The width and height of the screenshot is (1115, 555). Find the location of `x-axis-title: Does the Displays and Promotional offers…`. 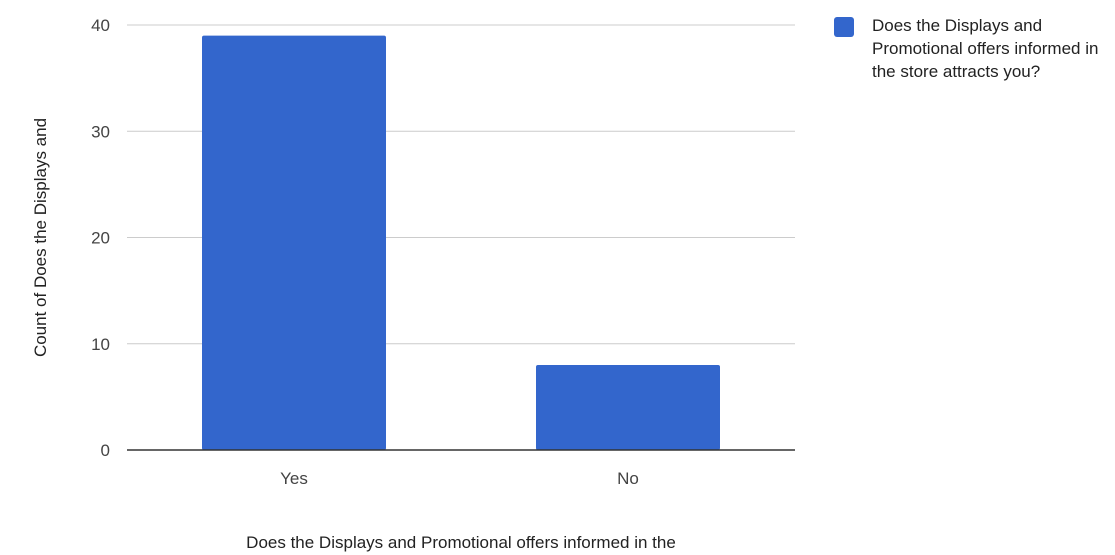

x-axis-title: Does the Displays and Promotional offers… is located at coordinates (461, 542).